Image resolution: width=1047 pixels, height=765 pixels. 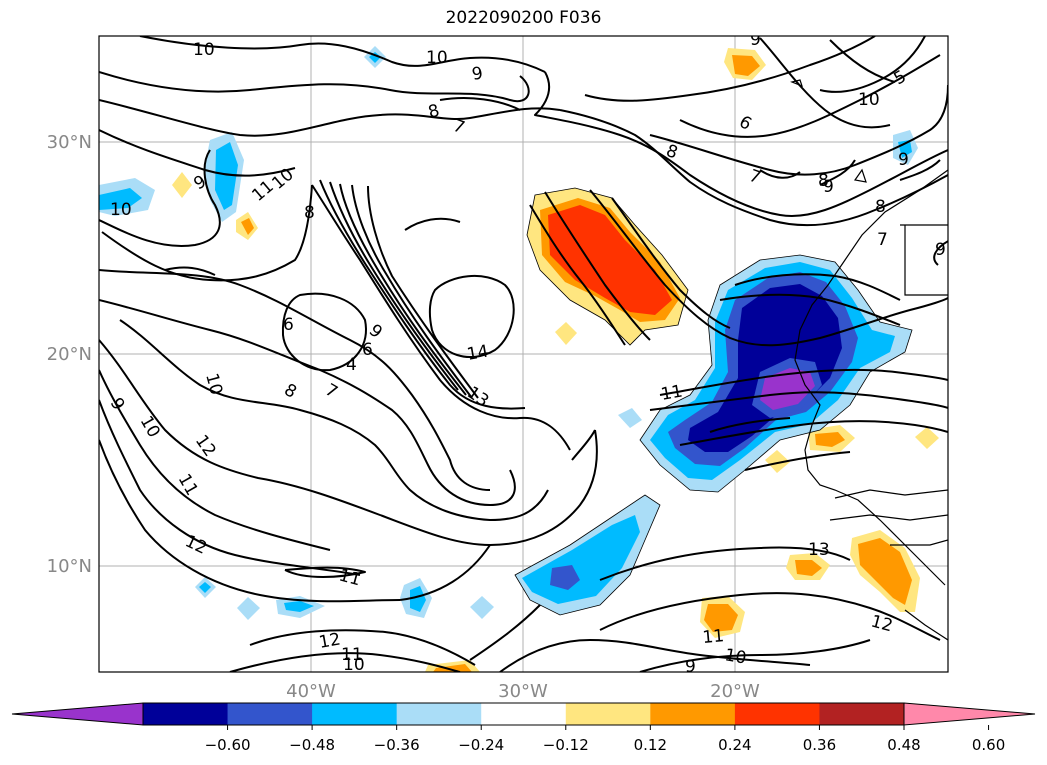 I want to click on lon-label: 20°W, so click(x=735, y=691).